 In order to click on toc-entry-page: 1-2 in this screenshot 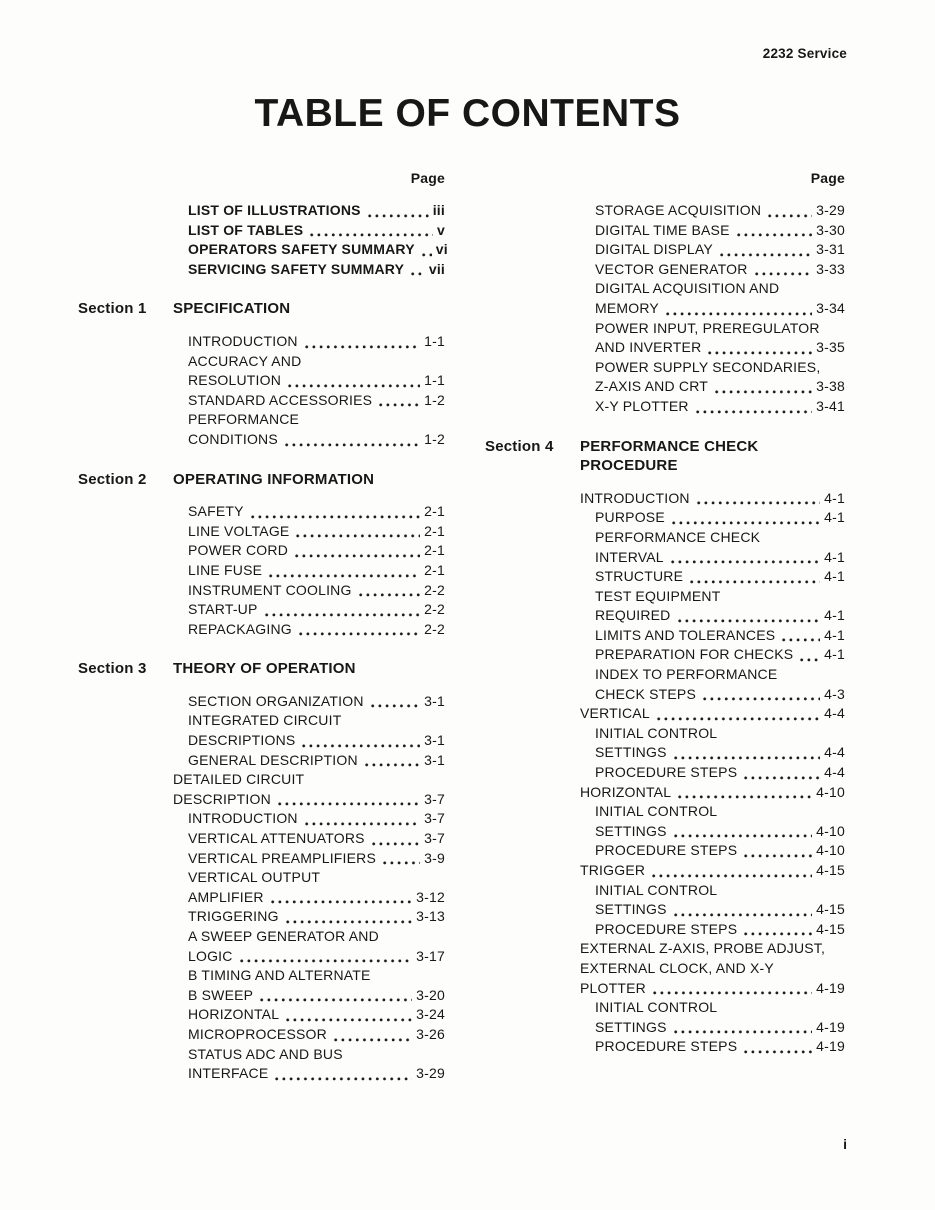, I will do `click(434, 399)`.